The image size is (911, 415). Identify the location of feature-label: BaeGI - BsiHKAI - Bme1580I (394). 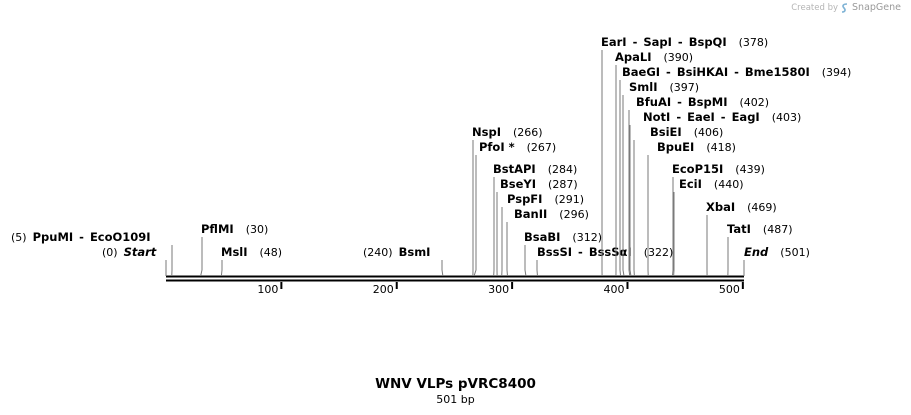
(736, 72).